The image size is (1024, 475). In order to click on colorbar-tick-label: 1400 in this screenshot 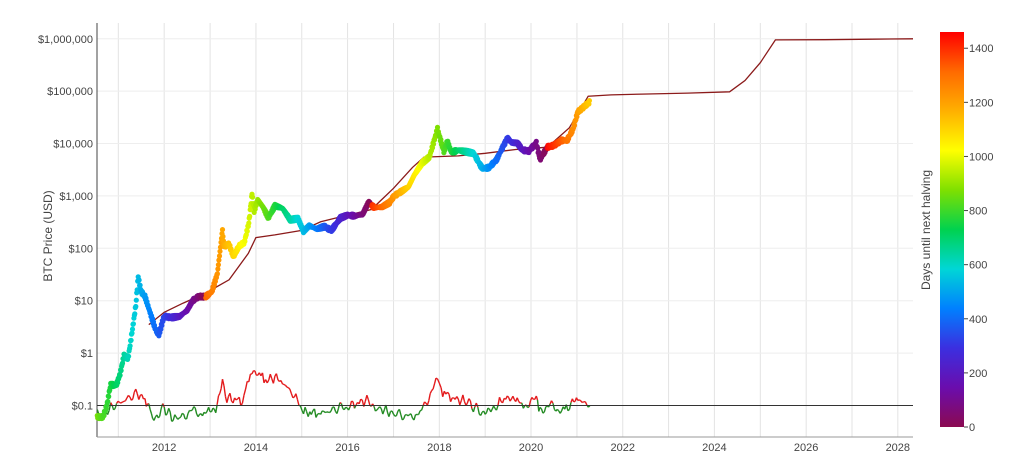, I will do `click(981, 49)`.